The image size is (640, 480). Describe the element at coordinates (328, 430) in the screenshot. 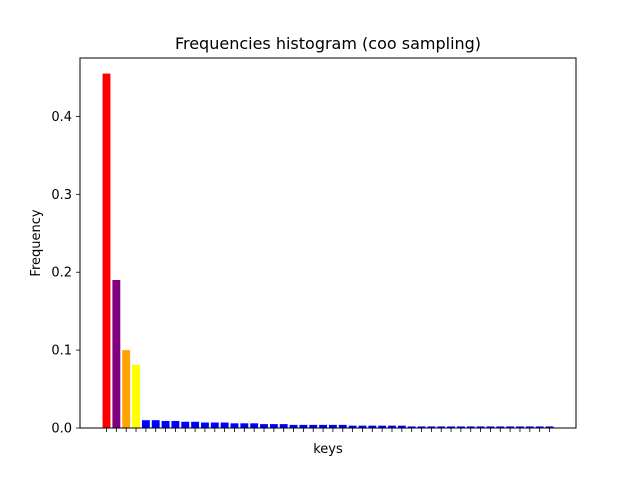

I see `x-axis-ticks` at that location.